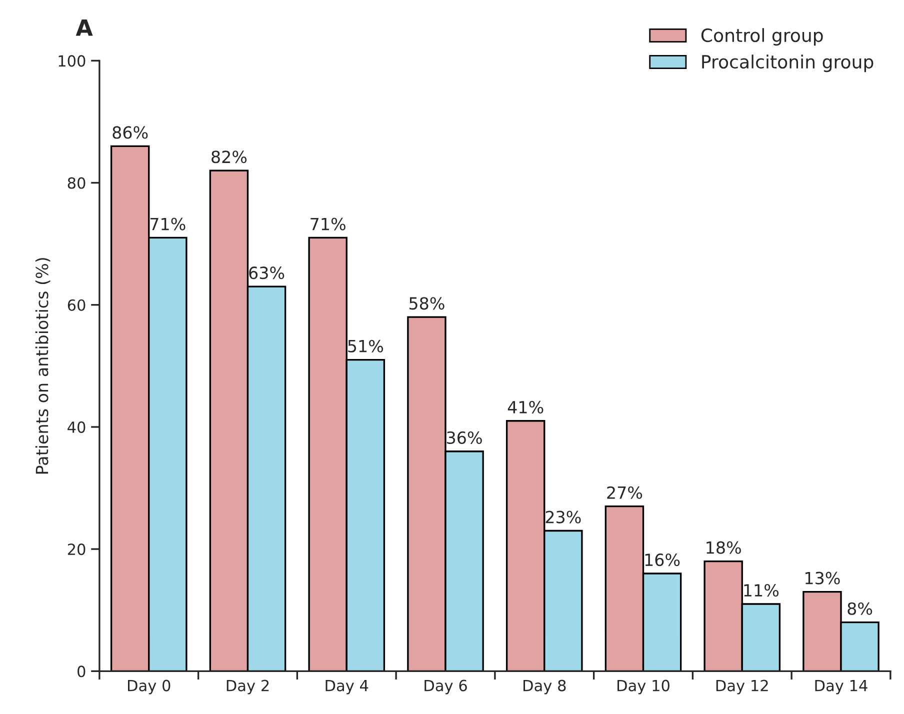 Image resolution: width=904 pixels, height=714 pixels. I want to click on x-tick-label: Day 14, so click(841, 687).